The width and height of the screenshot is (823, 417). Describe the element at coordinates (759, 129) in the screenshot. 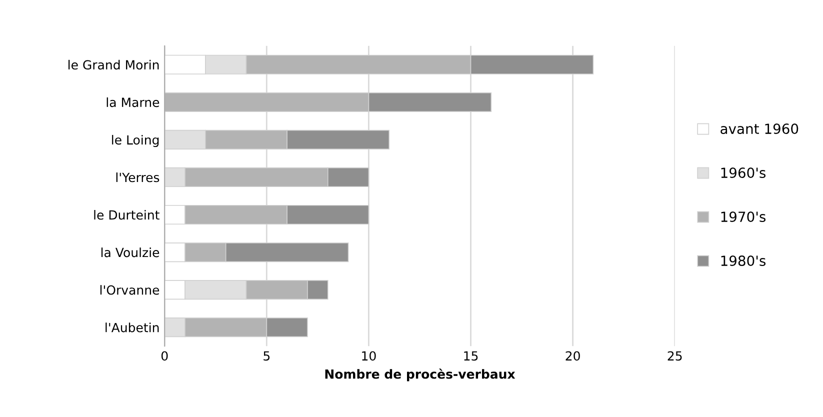

I see `legend-label: avant 1960` at that location.